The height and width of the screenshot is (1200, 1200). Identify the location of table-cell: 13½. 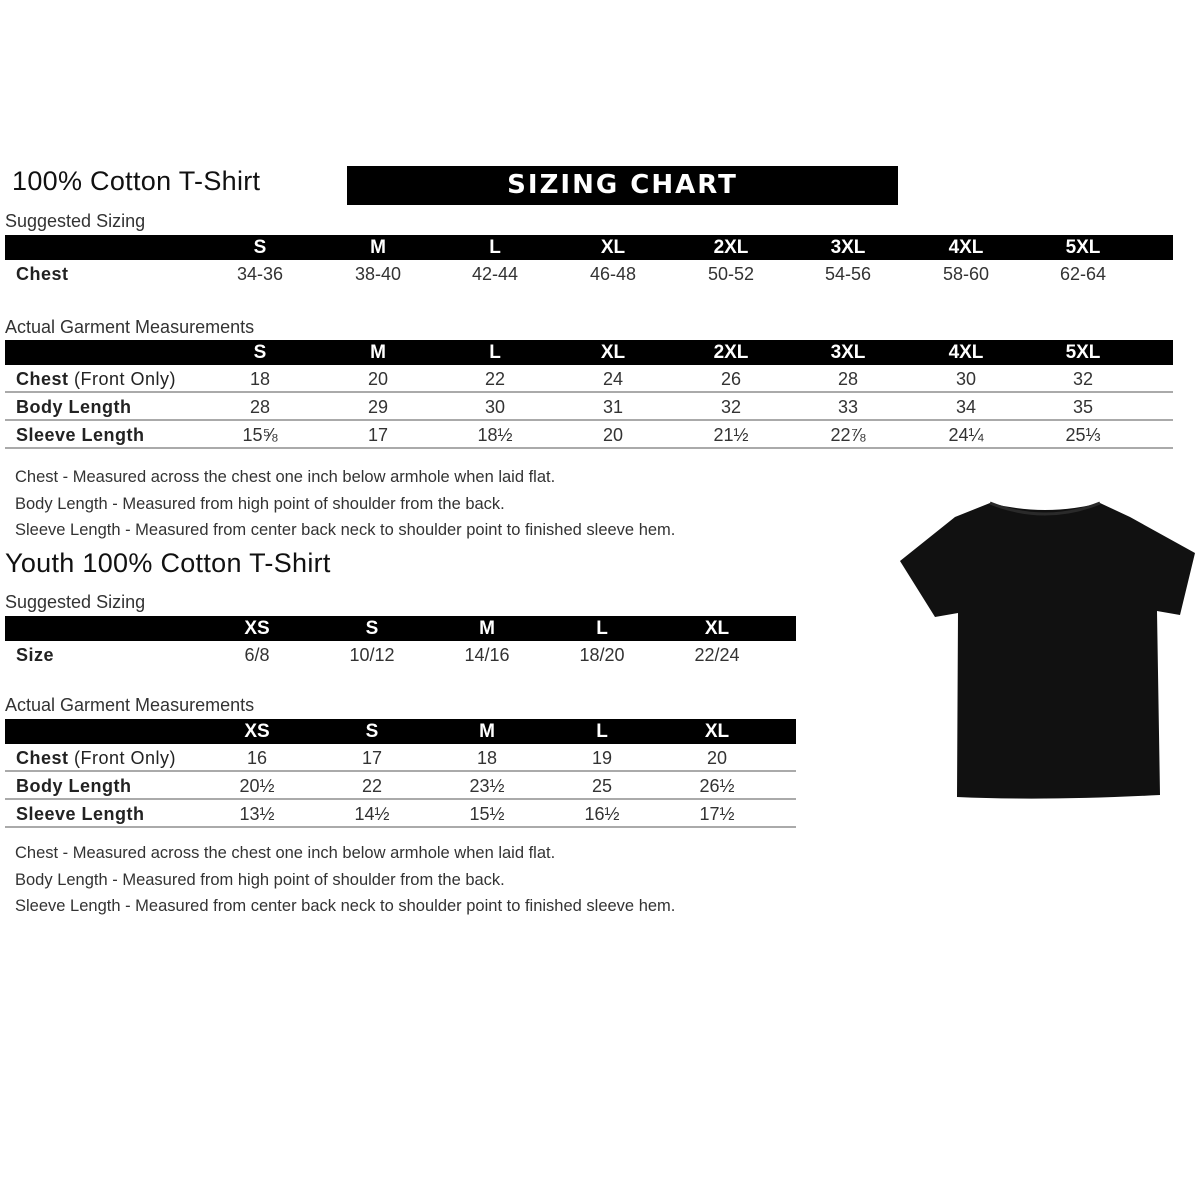
(257, 814).